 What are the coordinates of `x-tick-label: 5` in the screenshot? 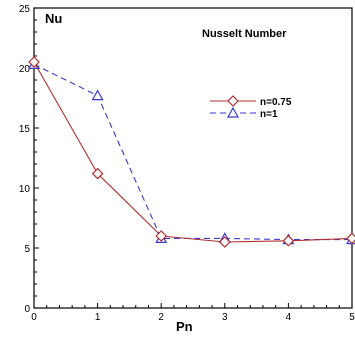 It's located at (352, 317).